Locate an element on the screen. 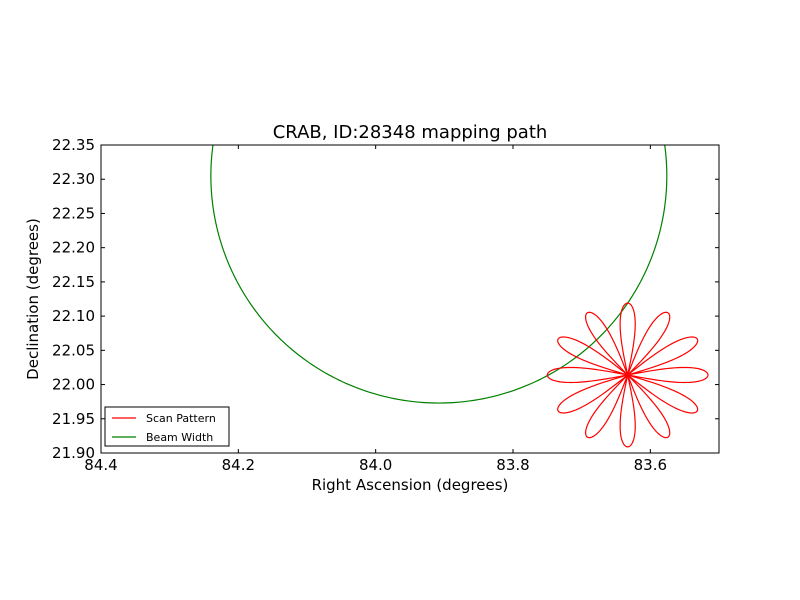 This screenshot has width=800, height=600. legend-label-scan-pattern: Scan Pattern is located at coordinates (181, 418).